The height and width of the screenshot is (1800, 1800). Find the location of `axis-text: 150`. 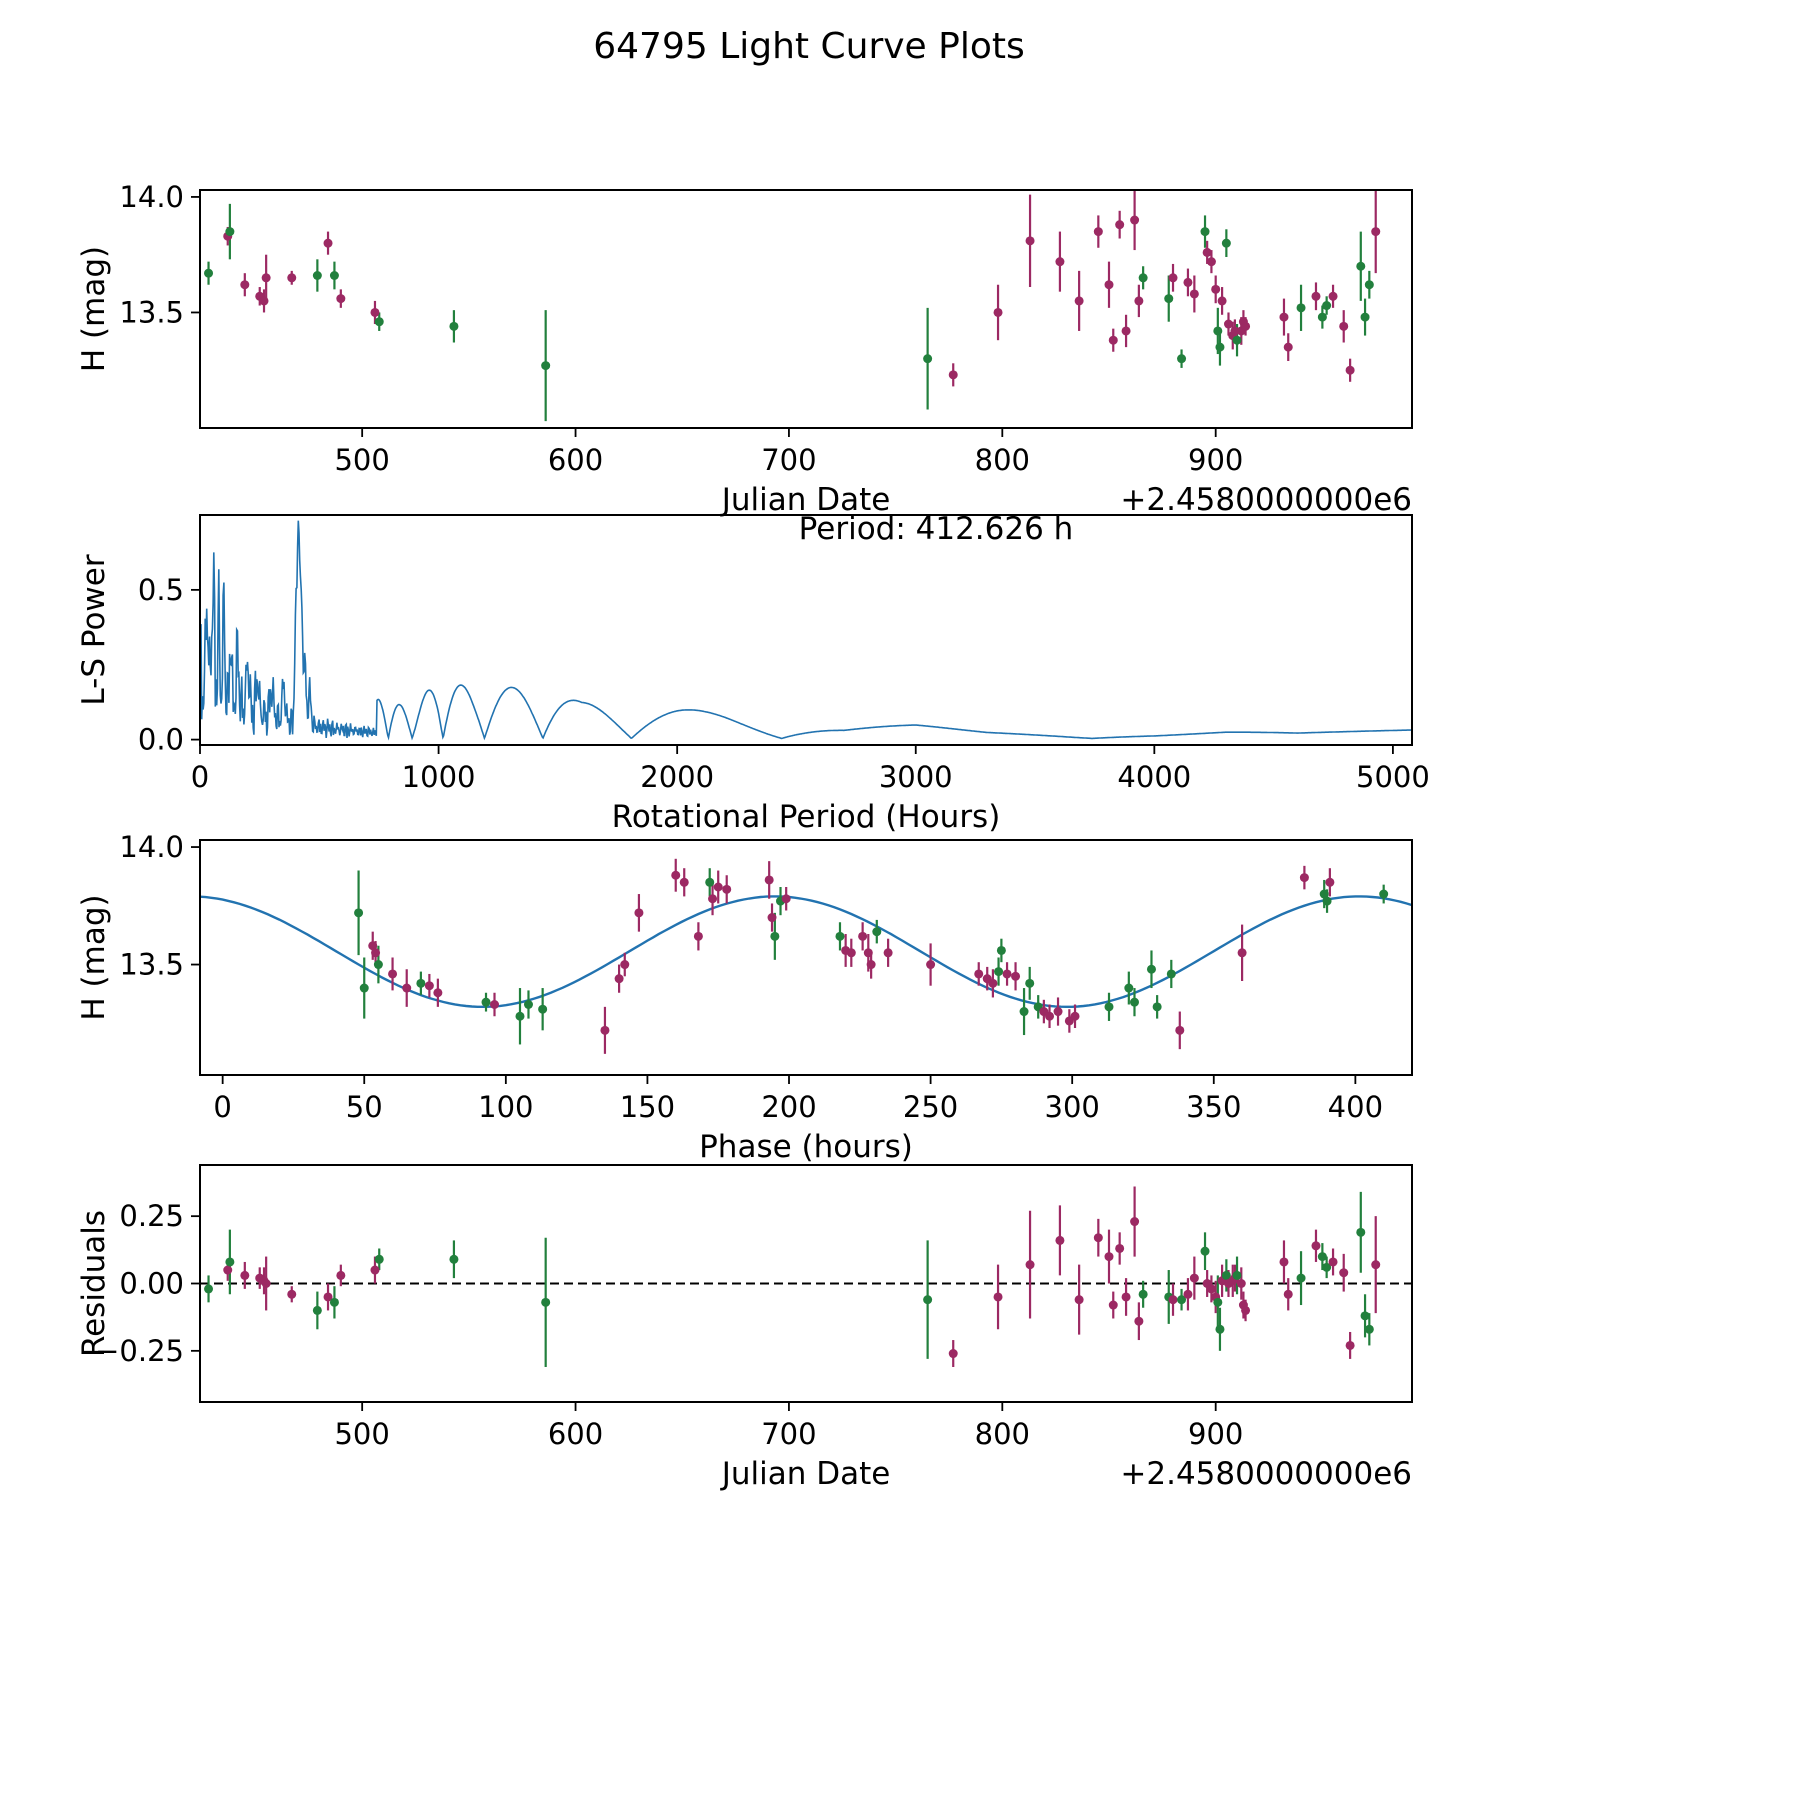

axis-text: 150 is located at coordinates (647, 1107).